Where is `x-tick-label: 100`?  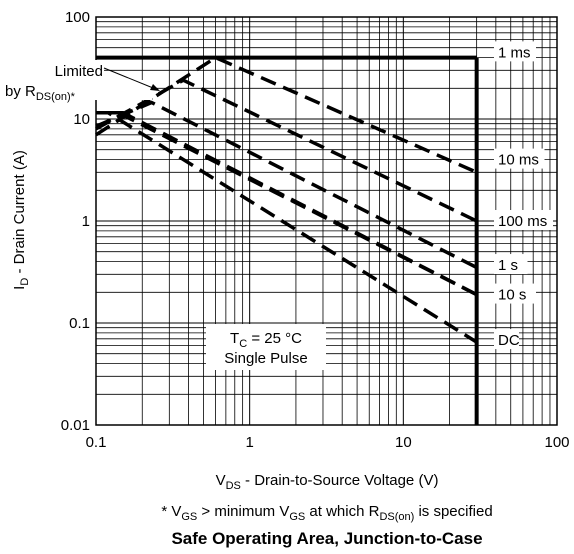
x-tick-label: 100 is located at coordinates (556, 442).